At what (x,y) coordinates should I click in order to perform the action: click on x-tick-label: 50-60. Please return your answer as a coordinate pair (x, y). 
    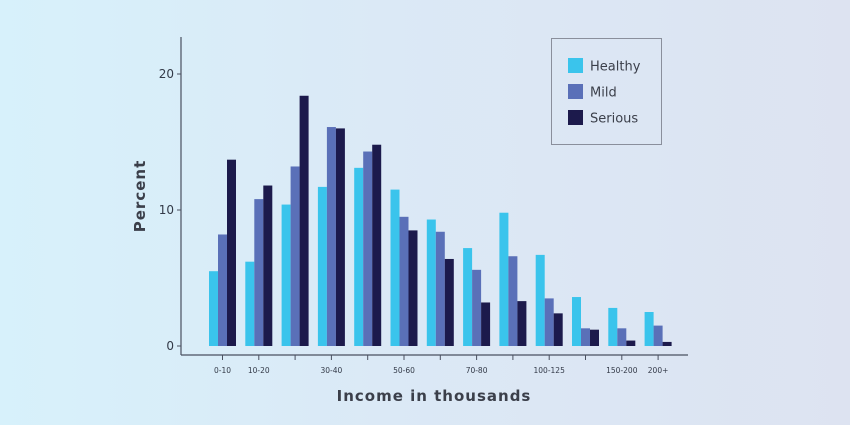
    Looking at the image, I should click on (404, 370).